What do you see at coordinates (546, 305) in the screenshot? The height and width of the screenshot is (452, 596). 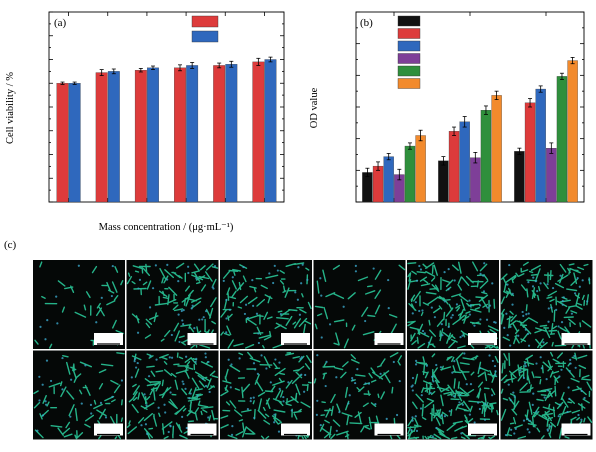 I see `cell-processes` at bounding box center [546, 305].